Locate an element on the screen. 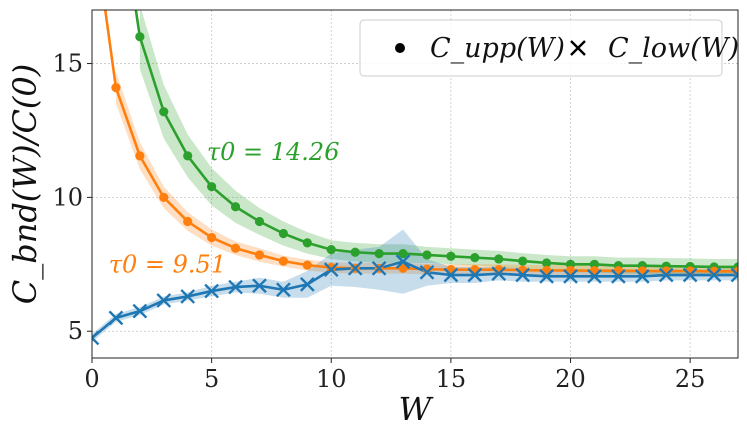  y-tick-label: 5 is located at coordinates (75, 331).